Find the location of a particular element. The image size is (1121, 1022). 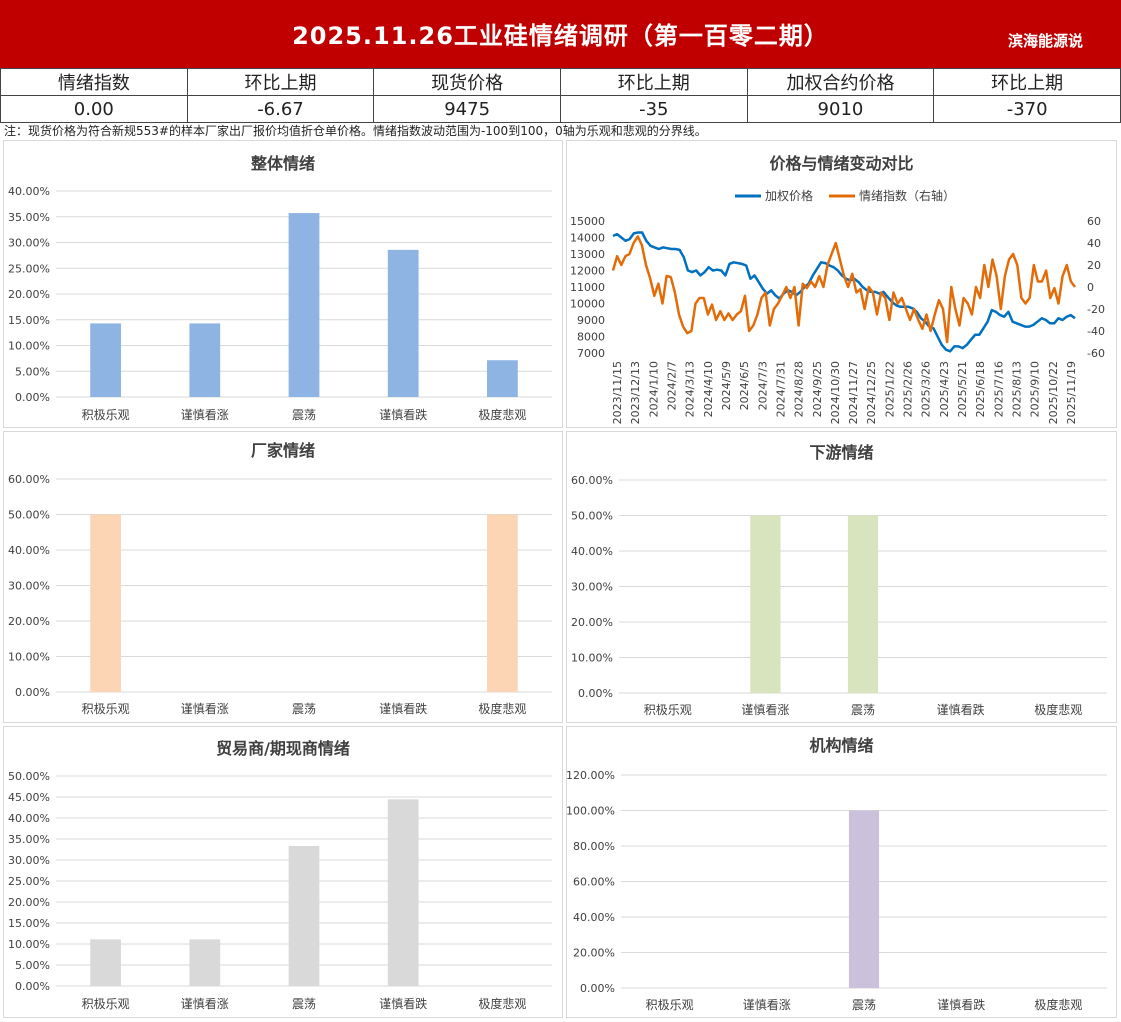

x-tick-label: 2025/1/22 is located at coordinates (889, 389).